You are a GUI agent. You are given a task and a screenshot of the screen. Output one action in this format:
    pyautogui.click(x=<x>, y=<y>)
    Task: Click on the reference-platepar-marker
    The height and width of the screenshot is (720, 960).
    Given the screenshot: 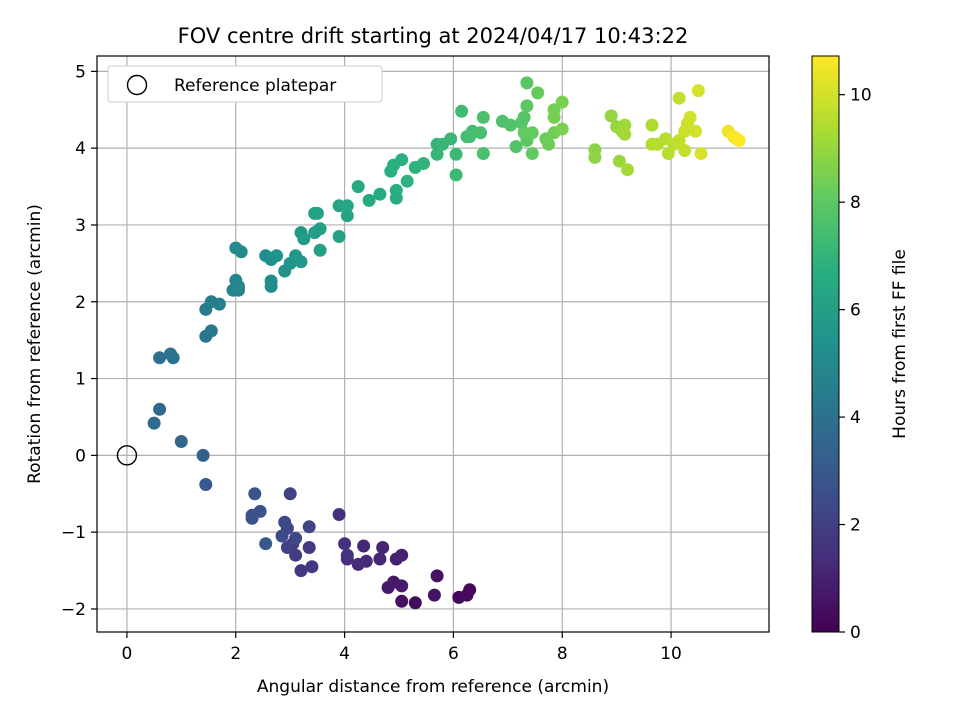 What is the action you would take?
    pyautogui.click(x=127, y=455)
    